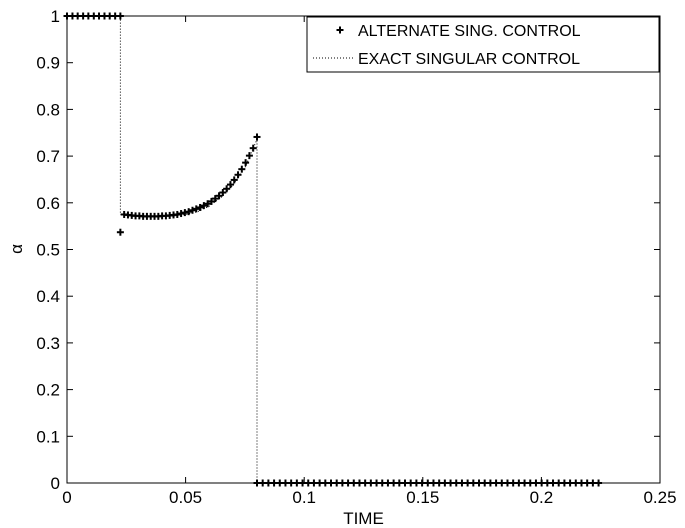 The height and width of the screenshot is (528, 685). I want to click on x-tick-label: 0, so click(66, 497).